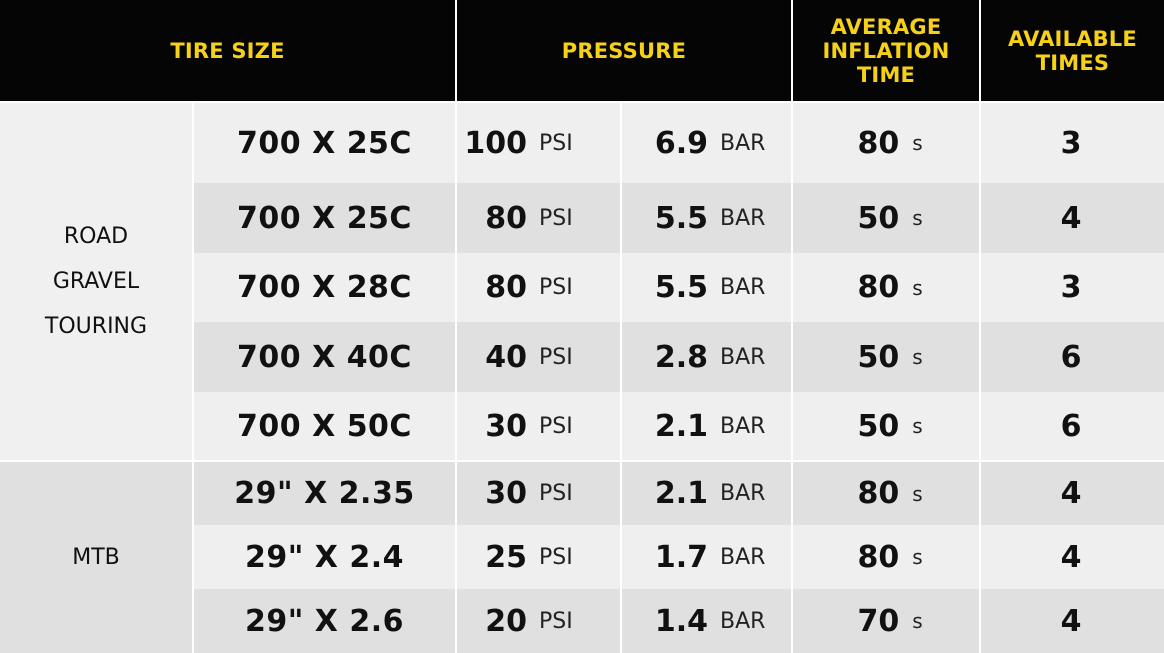 The image size is (1164, 653). I want to click on row-2-inflation-time: 80 s, so click(886, 287).